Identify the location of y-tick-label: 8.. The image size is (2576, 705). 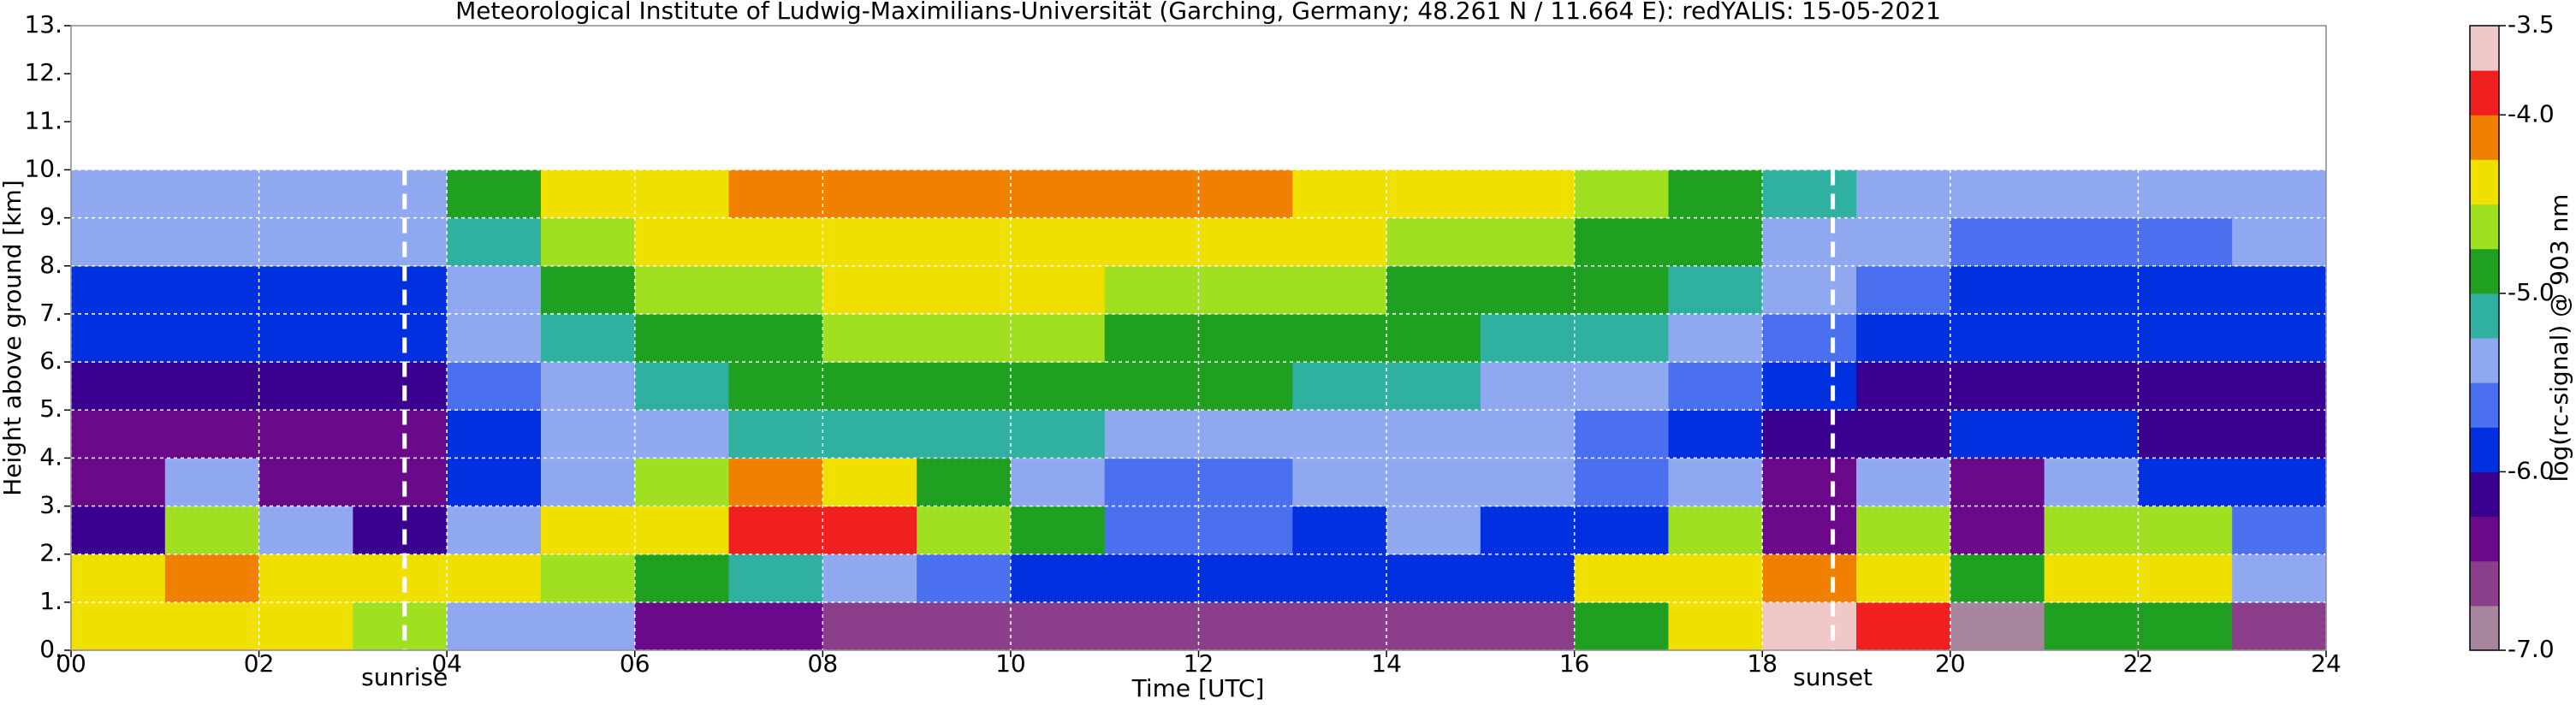
(50, 265).